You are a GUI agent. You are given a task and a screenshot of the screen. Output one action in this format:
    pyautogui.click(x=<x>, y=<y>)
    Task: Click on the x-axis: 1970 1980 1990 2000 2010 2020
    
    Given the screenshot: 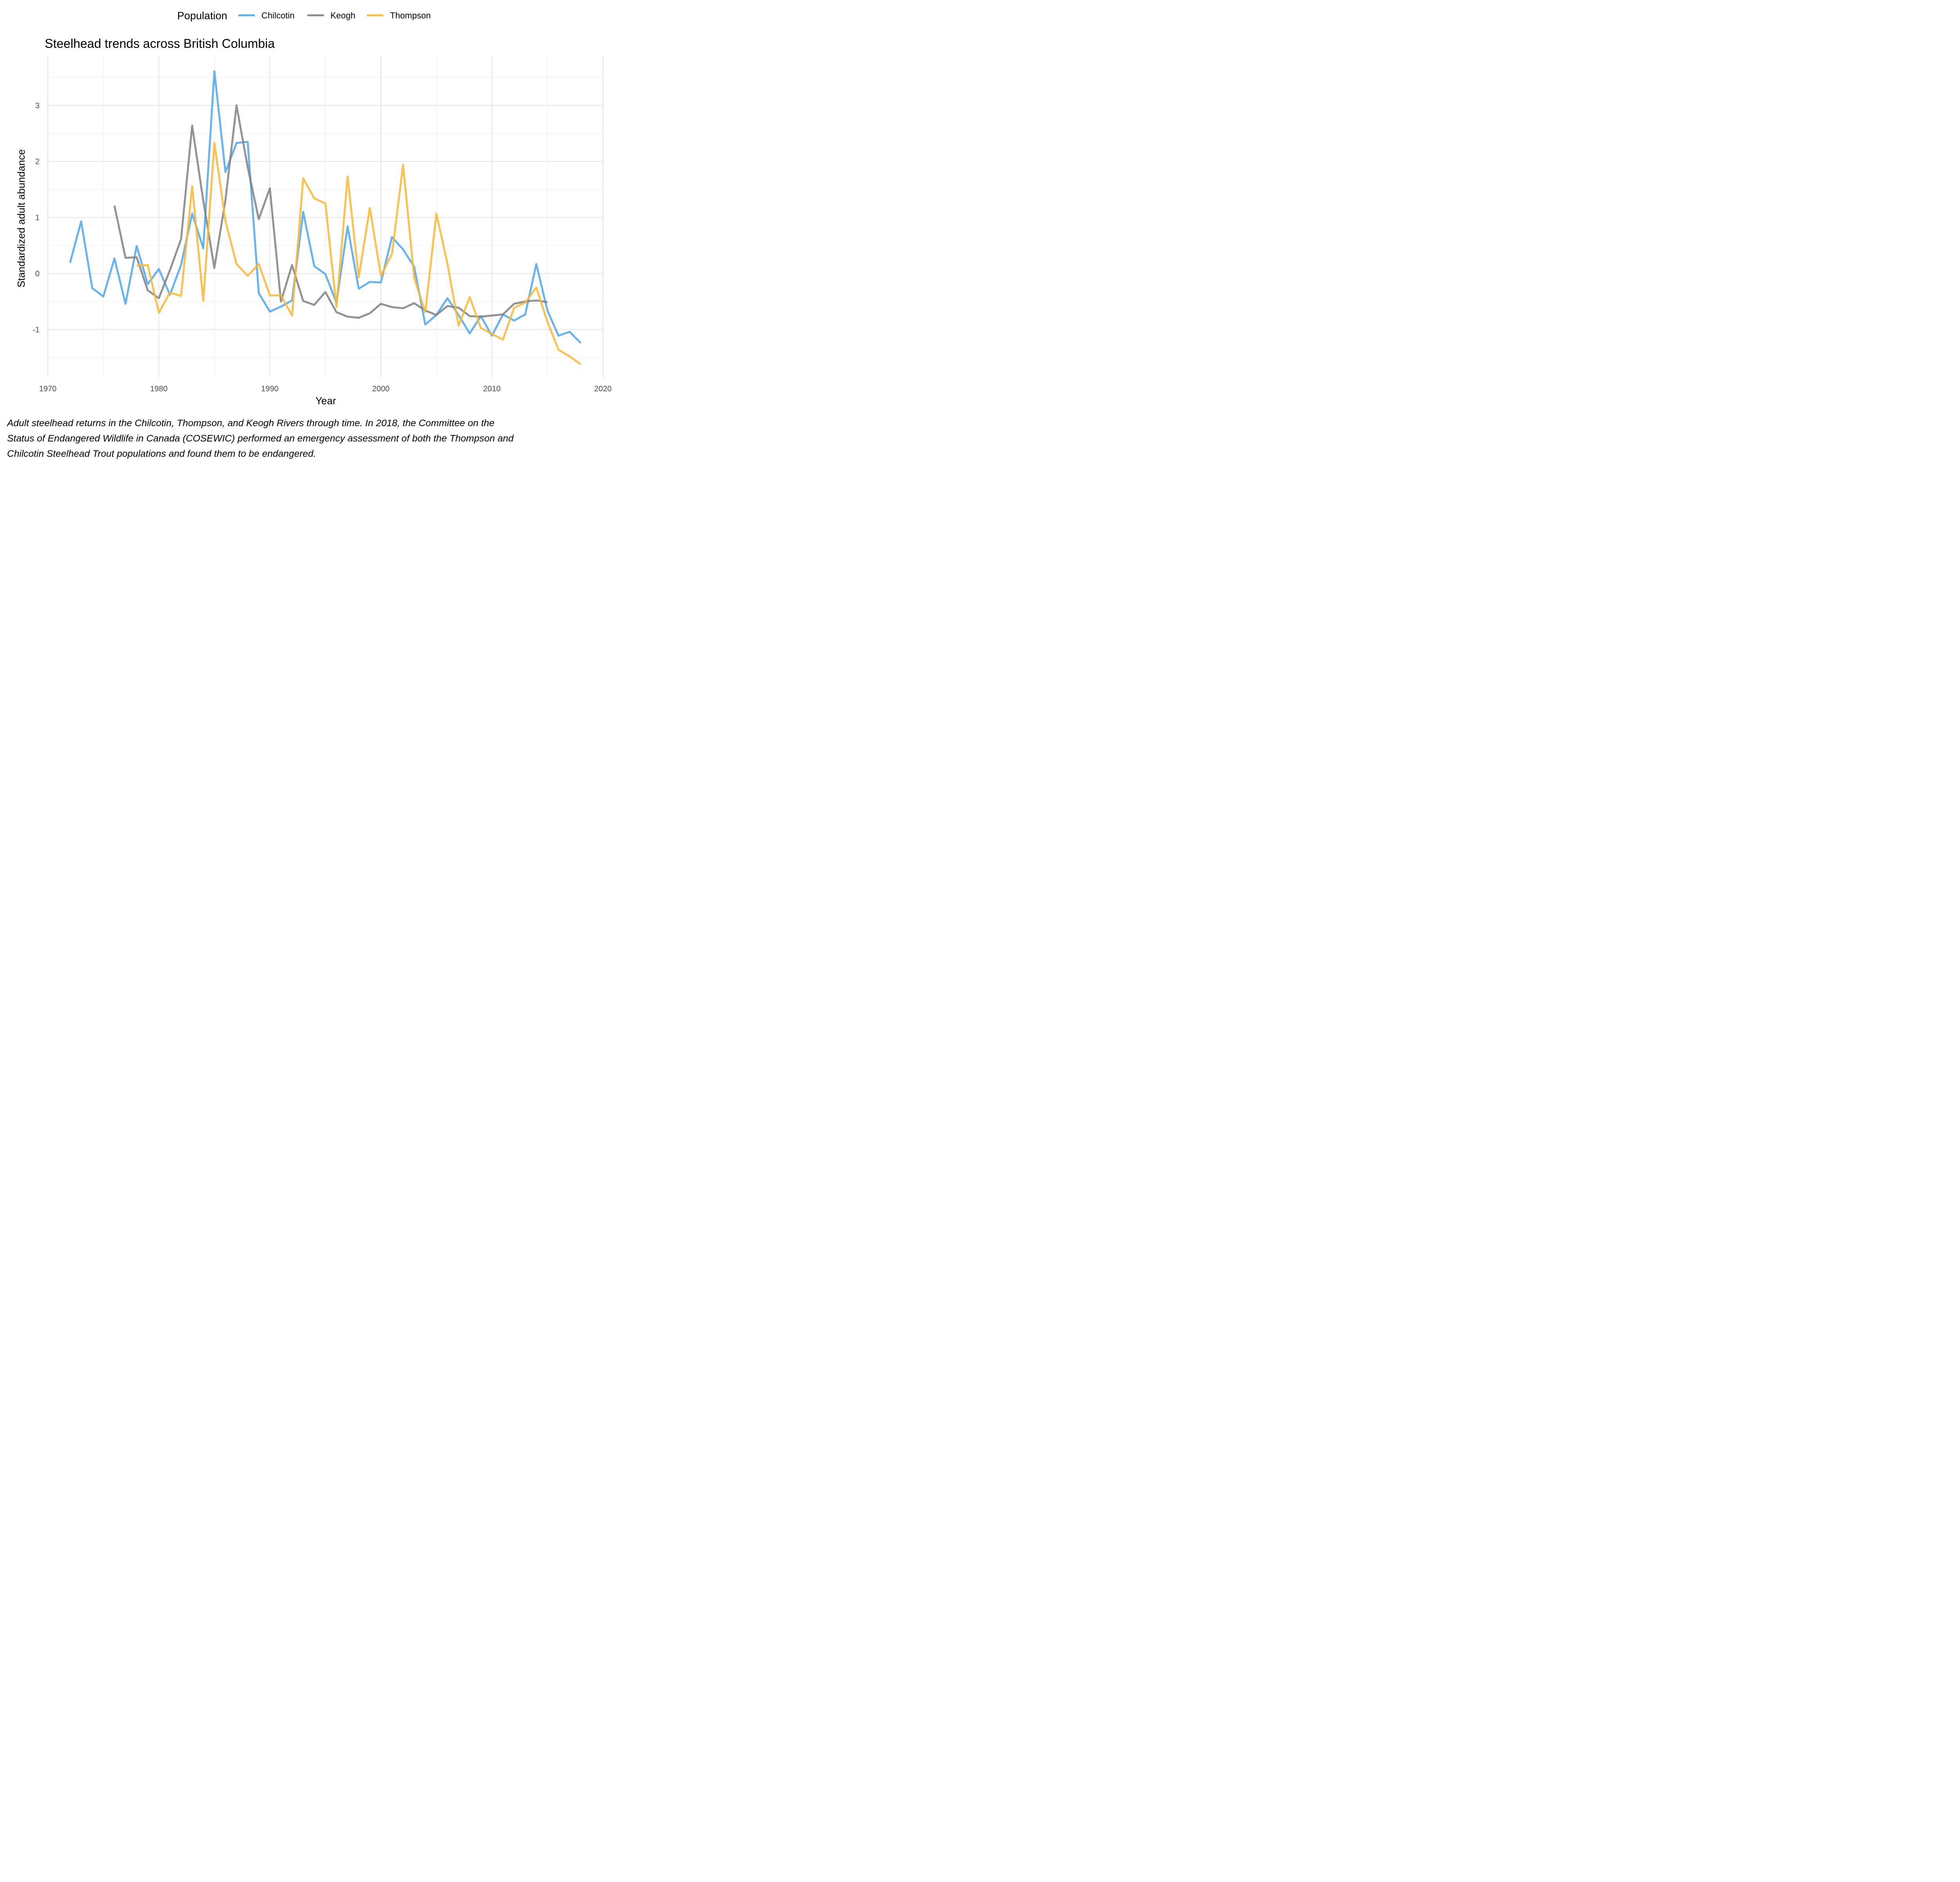 What is the action you would take?
    pyautogui.click(x=325, y=389)
    